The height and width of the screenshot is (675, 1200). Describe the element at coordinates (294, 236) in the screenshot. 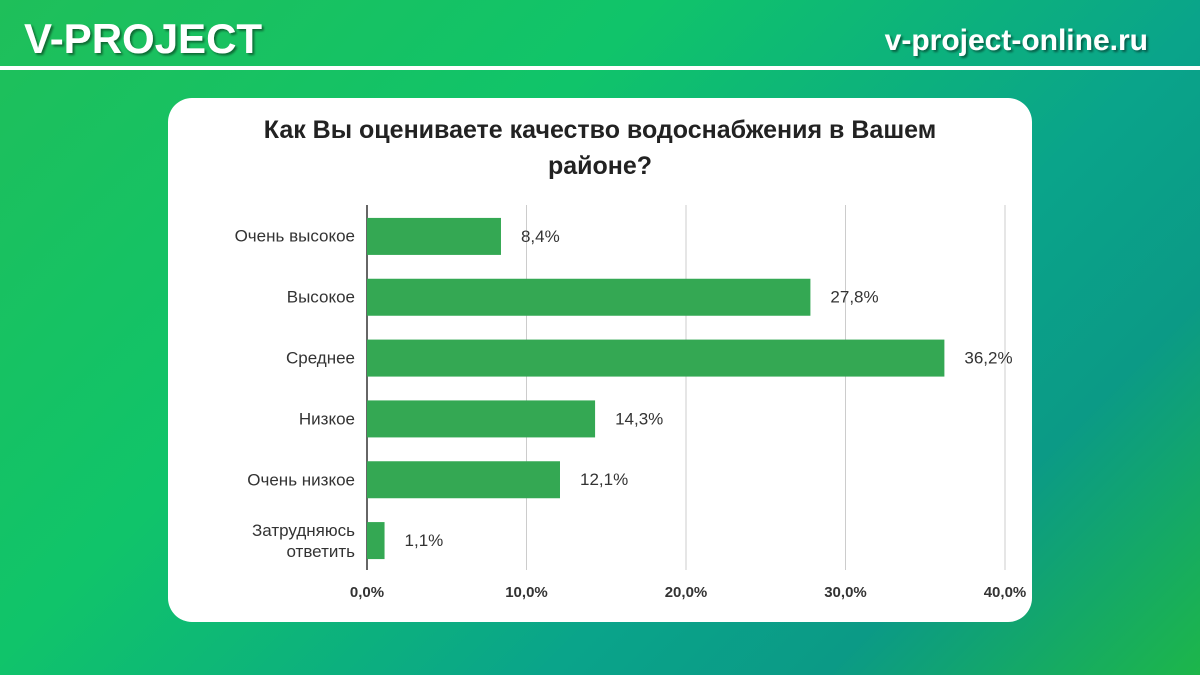

I see `y-tick-label: Очень высокое` at that location.